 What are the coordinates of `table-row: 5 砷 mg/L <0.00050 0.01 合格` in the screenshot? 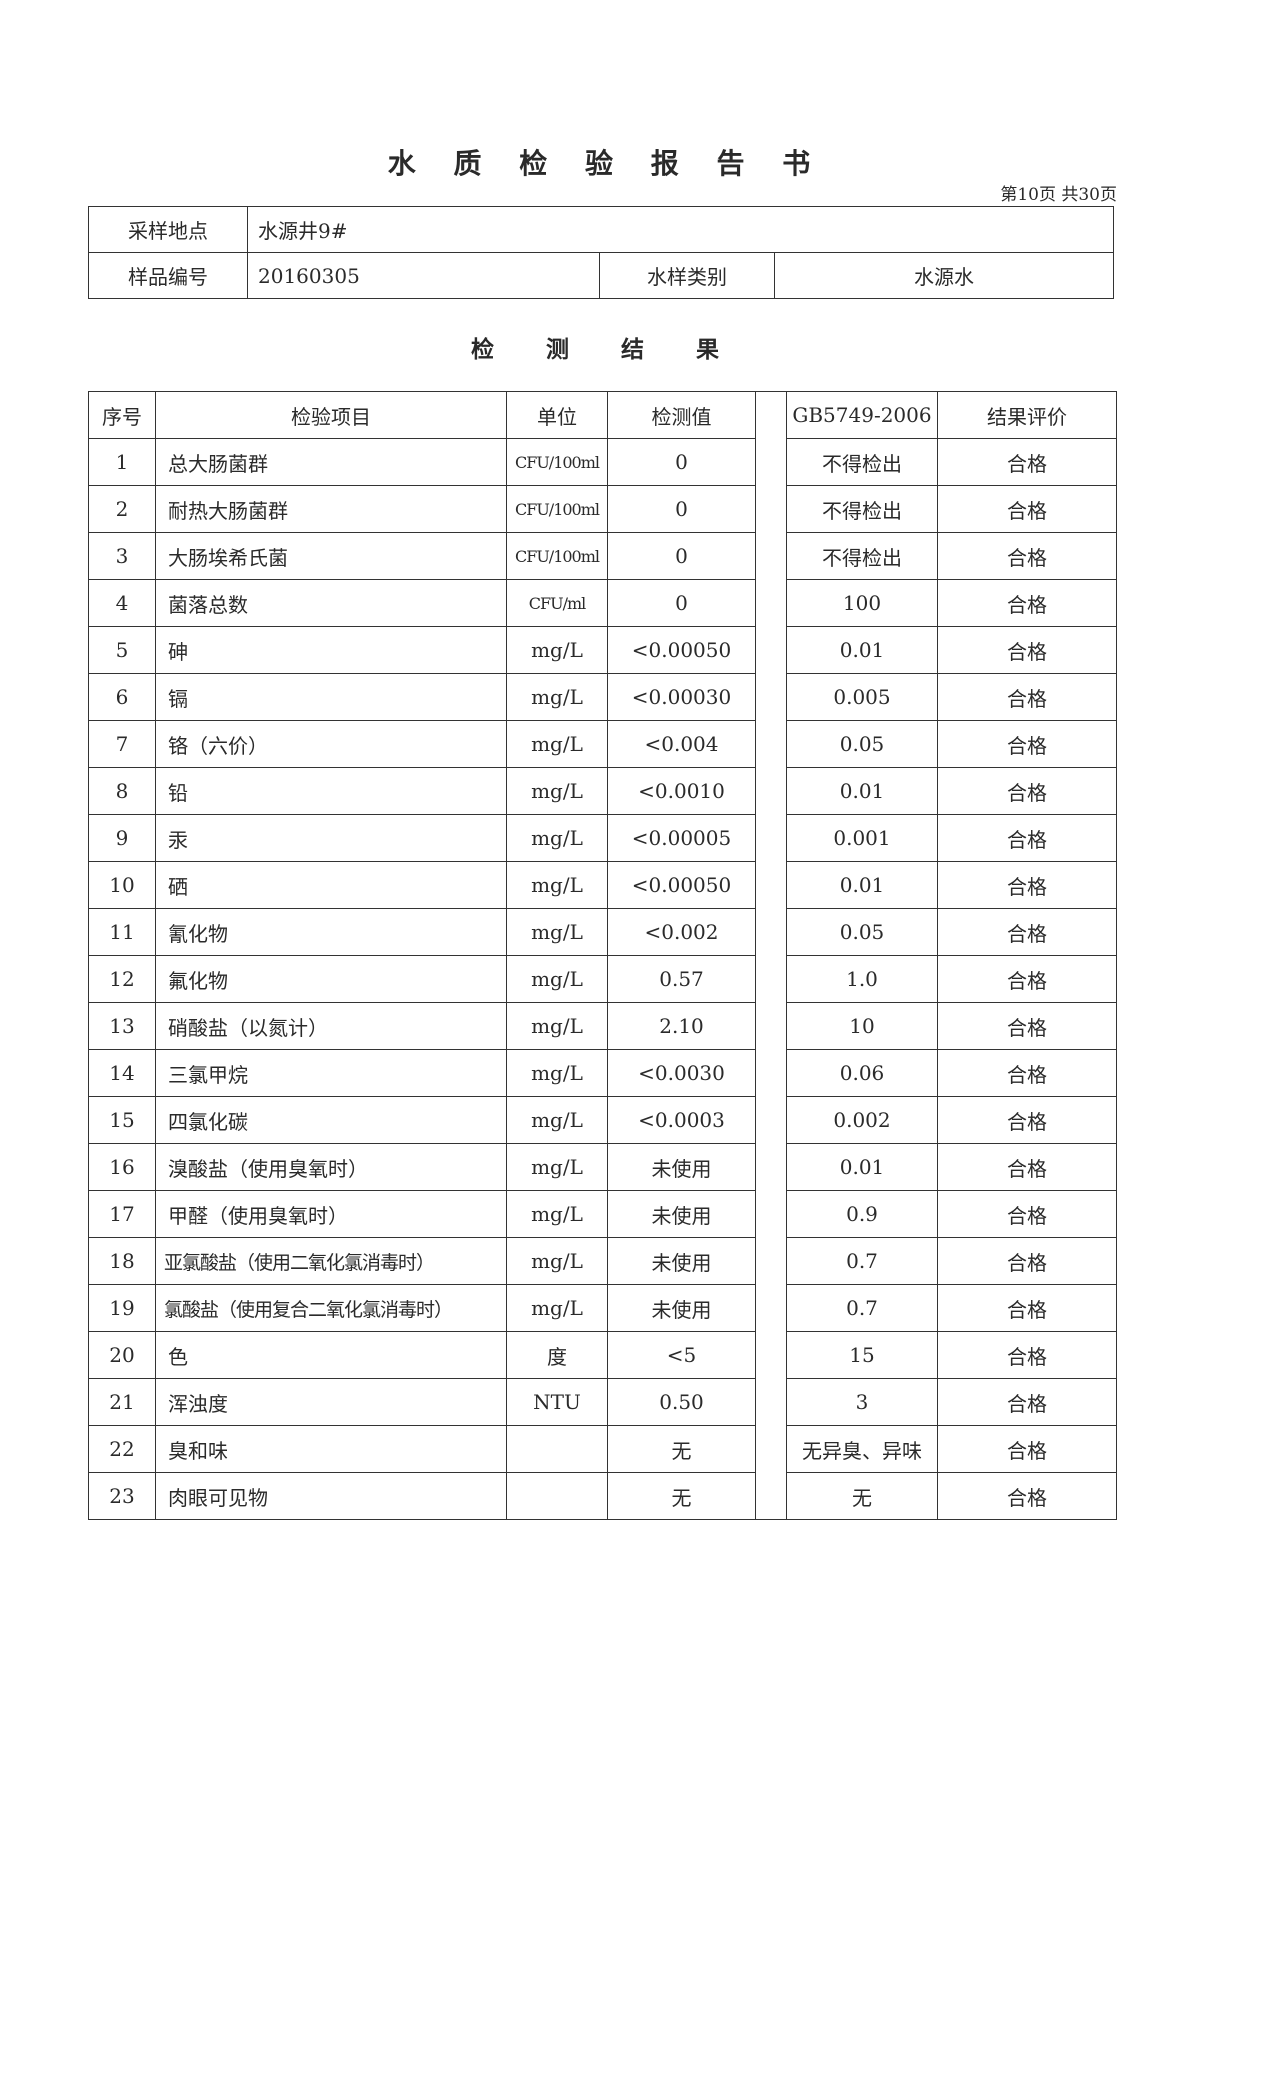 It's located at (602, 650).